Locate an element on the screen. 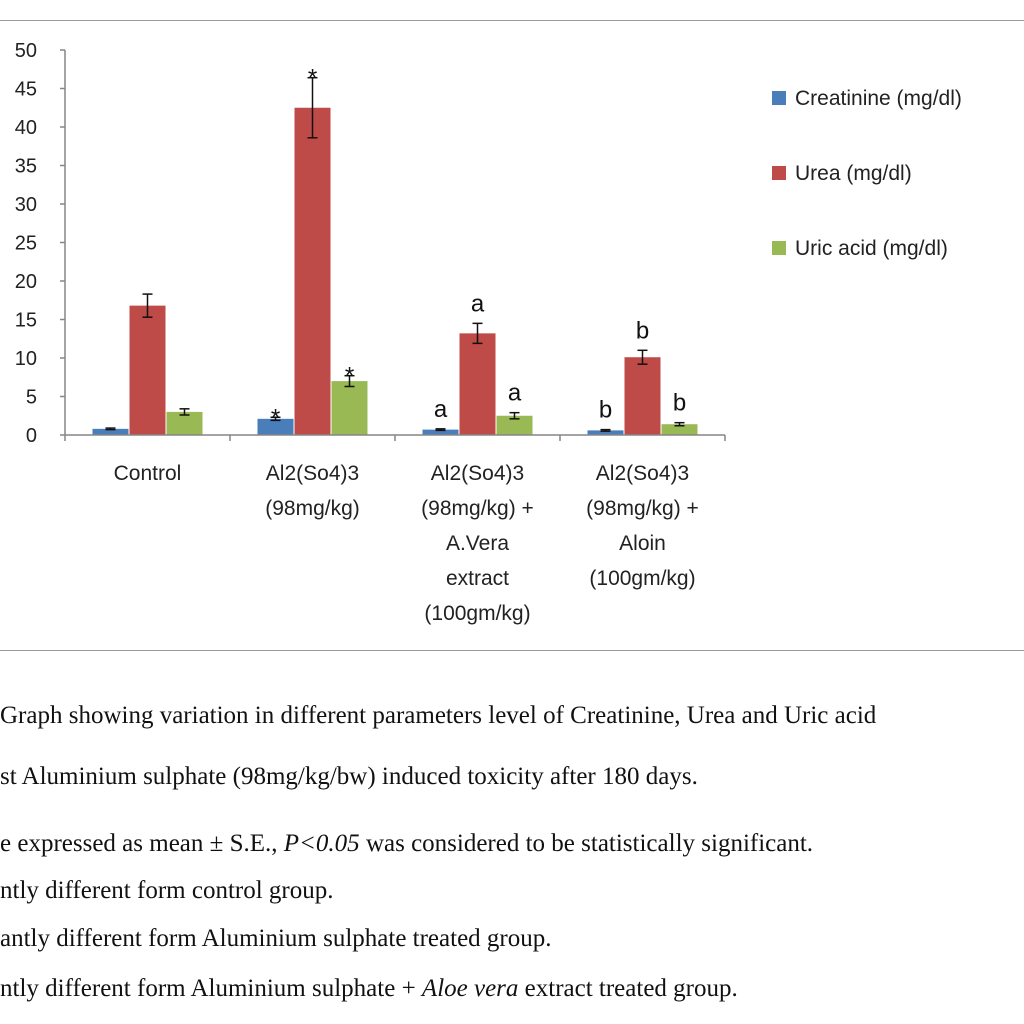  y-tick-label: 20 is located at coordinates (26, 282).